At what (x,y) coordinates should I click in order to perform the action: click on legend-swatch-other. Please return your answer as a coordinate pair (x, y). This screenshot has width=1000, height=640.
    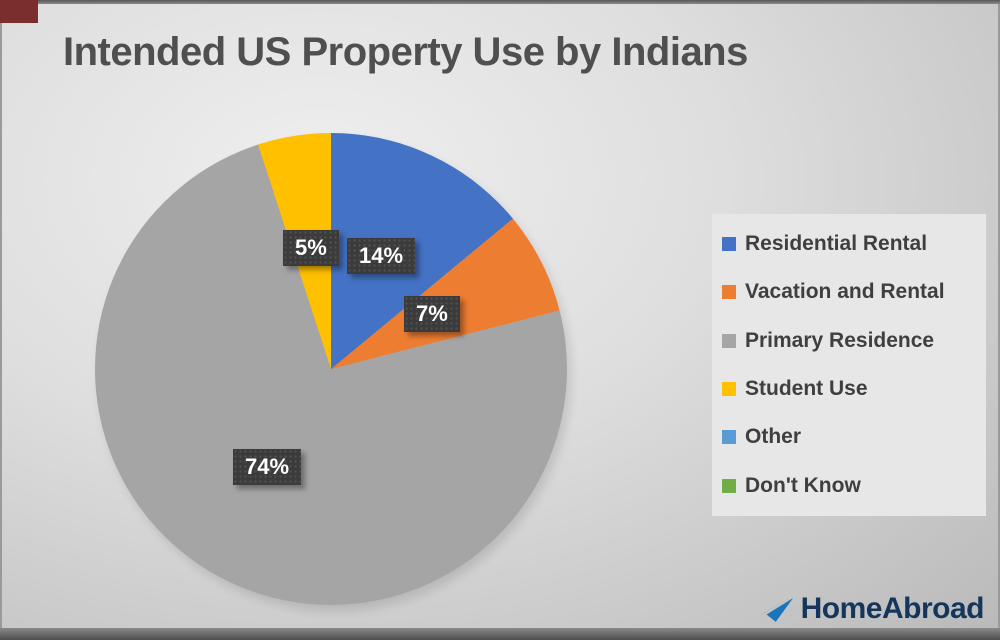
    Looking at the image, I should click on (729, 437).